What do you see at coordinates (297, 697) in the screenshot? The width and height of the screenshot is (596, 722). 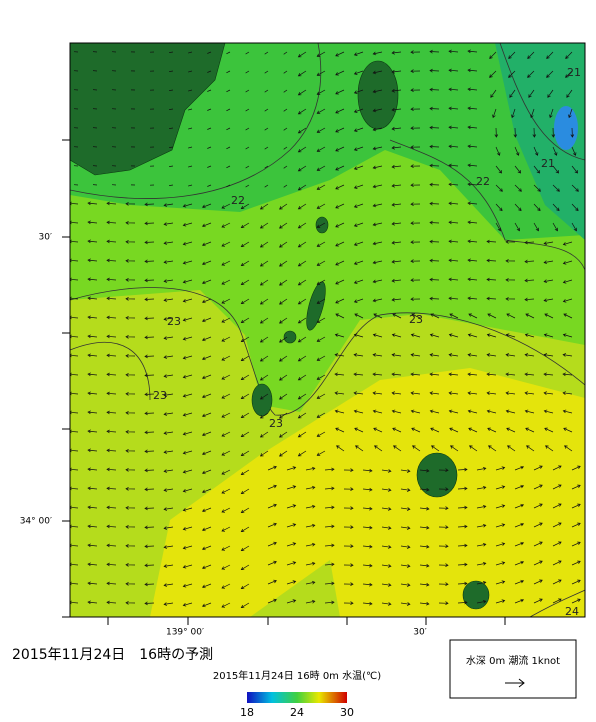 I see `colorbar` at bounding box center [297, 697].